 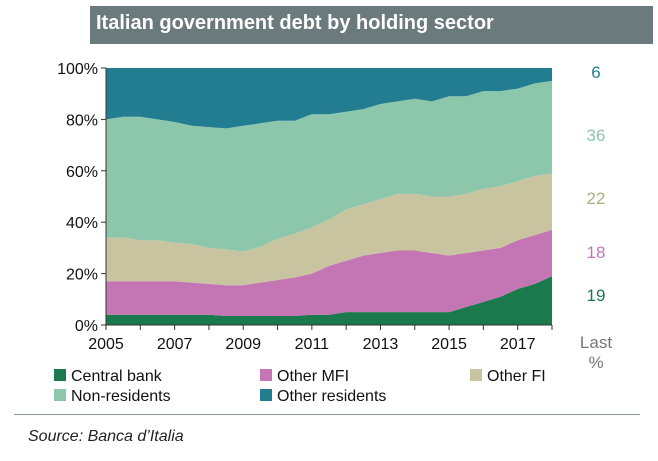 I want to click on source-divider, so click(x=327, y=414).